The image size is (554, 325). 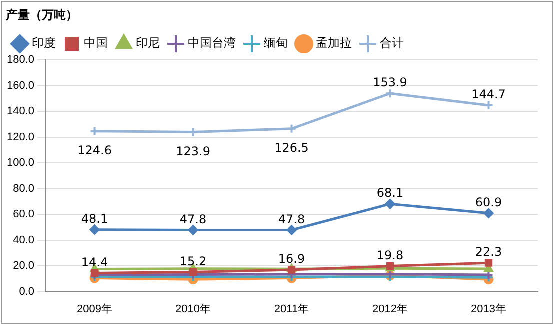 I want to click on y-tick-label: 180.0, so click(x=20, y=60).